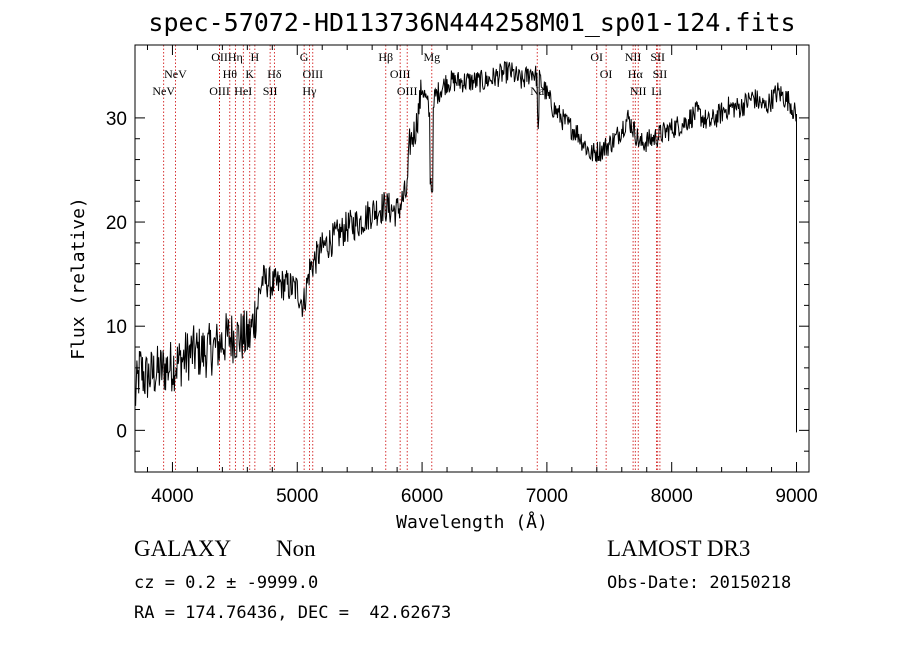  Describe the element at coordinates (226, 583) in the screenshot. I see `redshift-cz: cz = 0.2 ± -9999.0` at that location.